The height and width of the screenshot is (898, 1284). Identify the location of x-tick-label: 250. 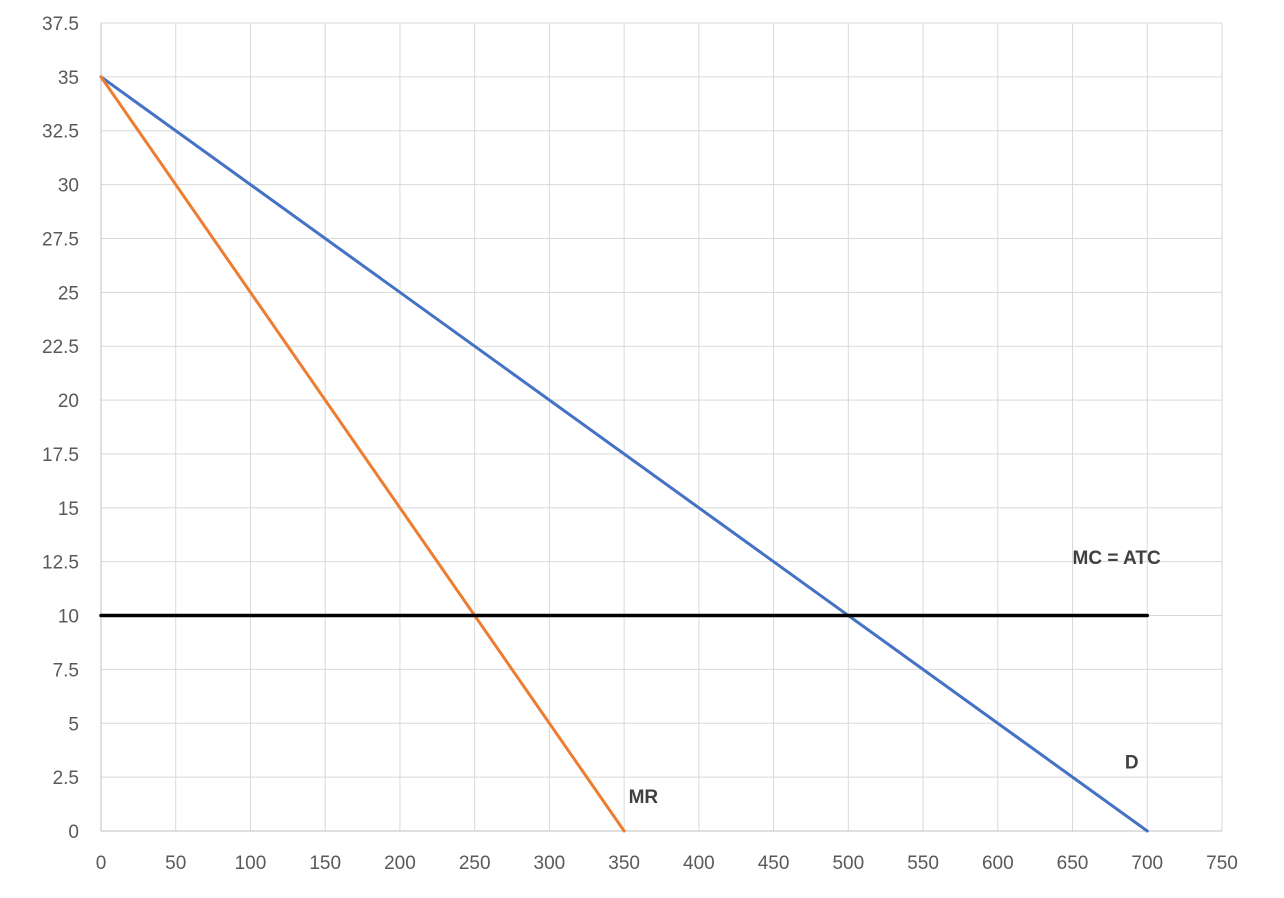
(475, 863).